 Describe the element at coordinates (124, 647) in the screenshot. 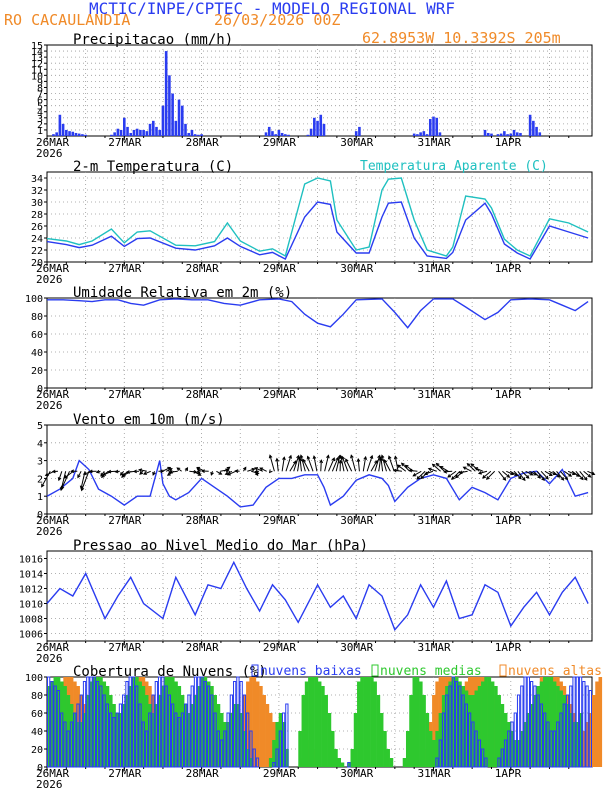

I see `slp-xtick-label: 27MAR` at that location.